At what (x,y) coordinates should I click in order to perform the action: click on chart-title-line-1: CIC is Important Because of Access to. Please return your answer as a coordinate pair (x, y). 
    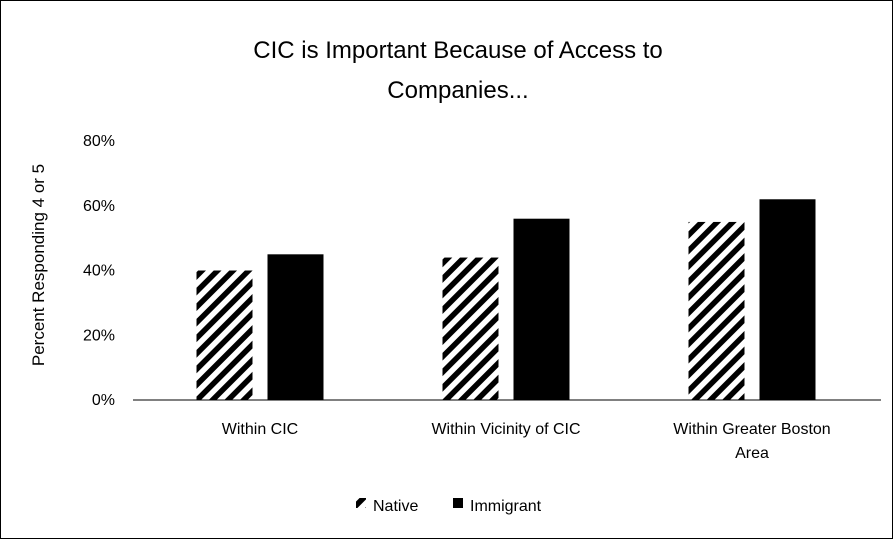
    Looking at the image, I should click on (458, 50).